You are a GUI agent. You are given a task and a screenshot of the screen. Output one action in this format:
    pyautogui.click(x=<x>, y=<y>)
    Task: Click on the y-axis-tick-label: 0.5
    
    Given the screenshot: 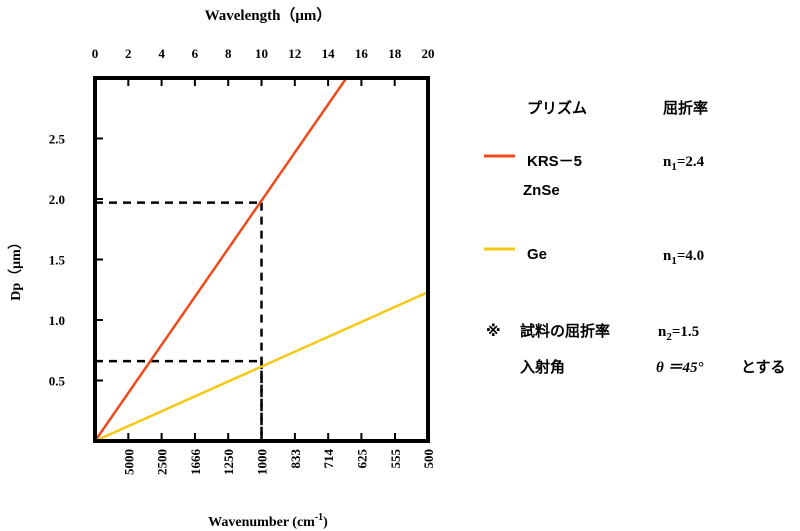 What is the action you would take?
    pyautogui.click(x=57, y=381)
    